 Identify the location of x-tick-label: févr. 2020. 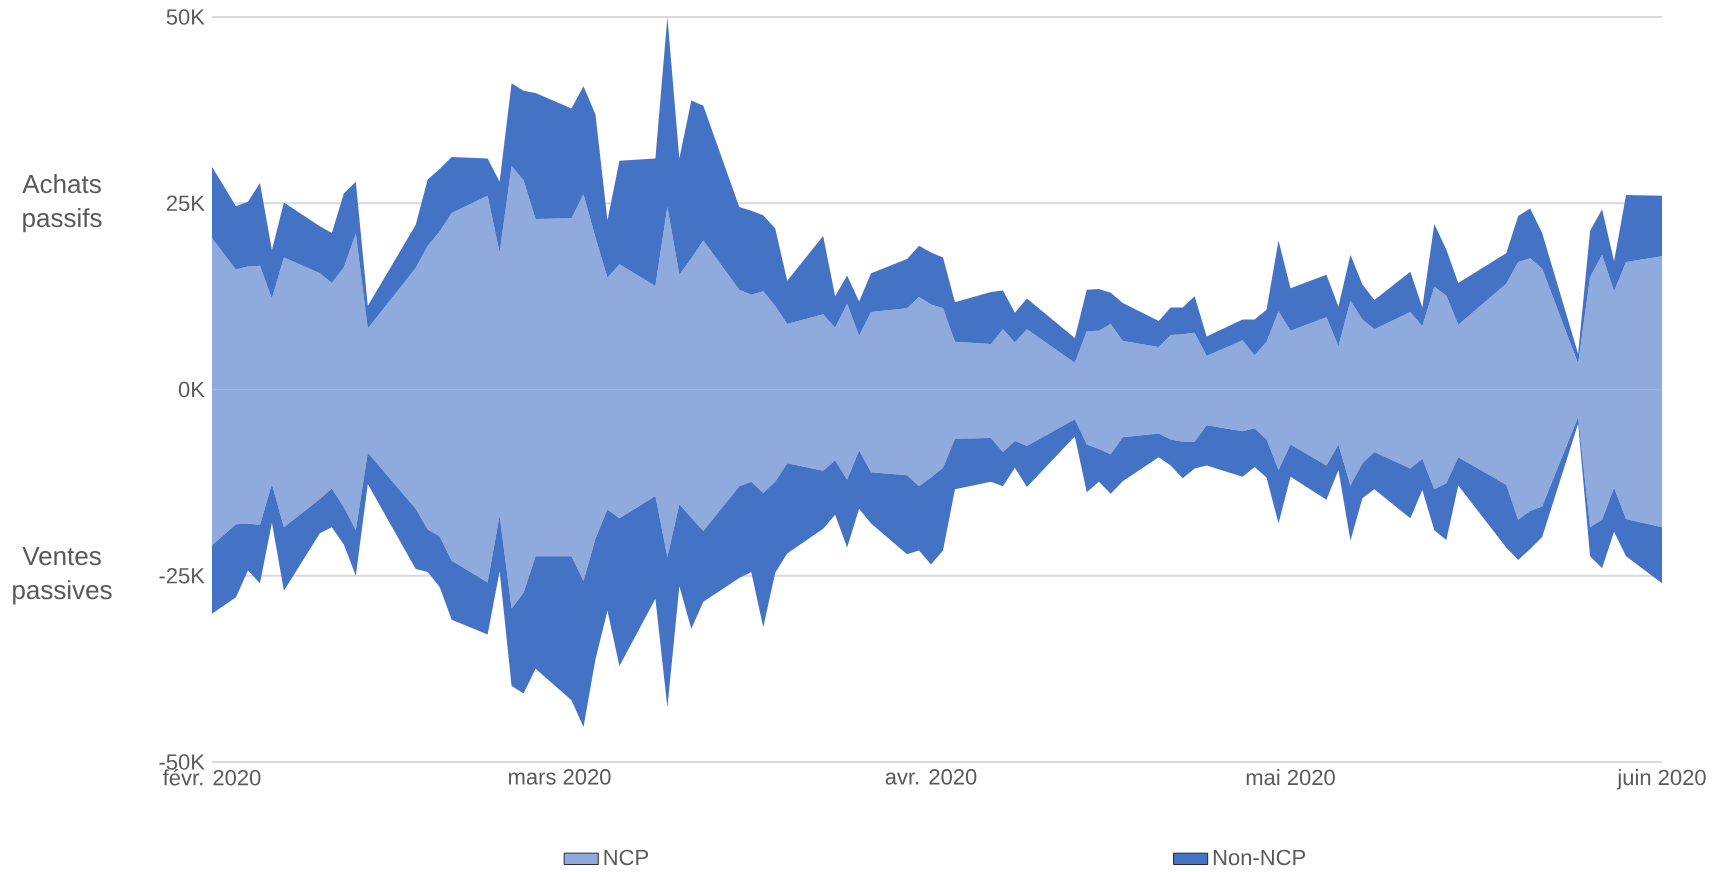
(211, 777).